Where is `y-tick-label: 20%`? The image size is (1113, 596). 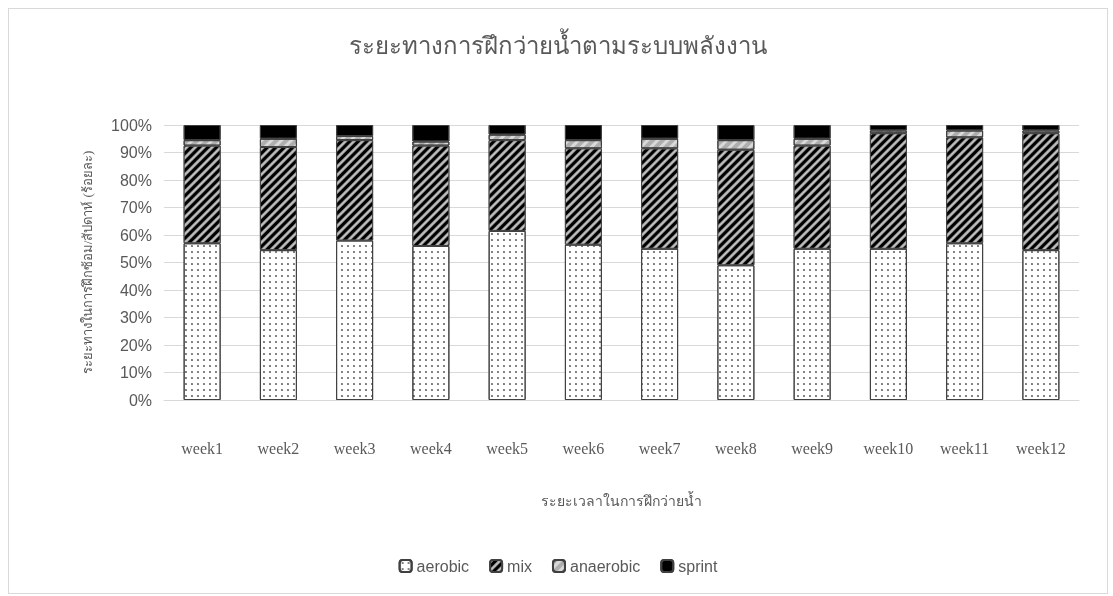 y-tick-label: 20% is located at coordinates (135, 345).